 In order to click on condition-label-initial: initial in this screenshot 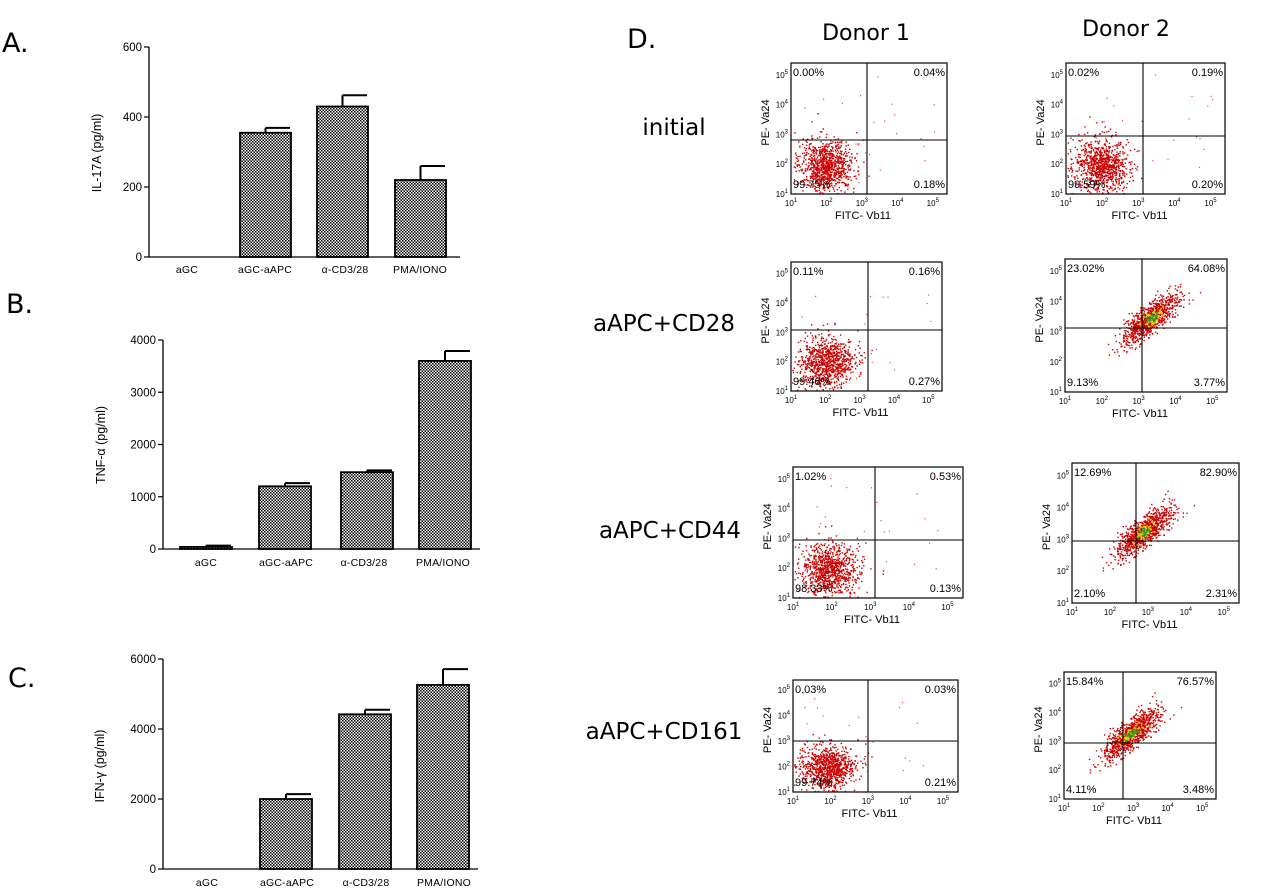, I will do `click(673, 128)`.